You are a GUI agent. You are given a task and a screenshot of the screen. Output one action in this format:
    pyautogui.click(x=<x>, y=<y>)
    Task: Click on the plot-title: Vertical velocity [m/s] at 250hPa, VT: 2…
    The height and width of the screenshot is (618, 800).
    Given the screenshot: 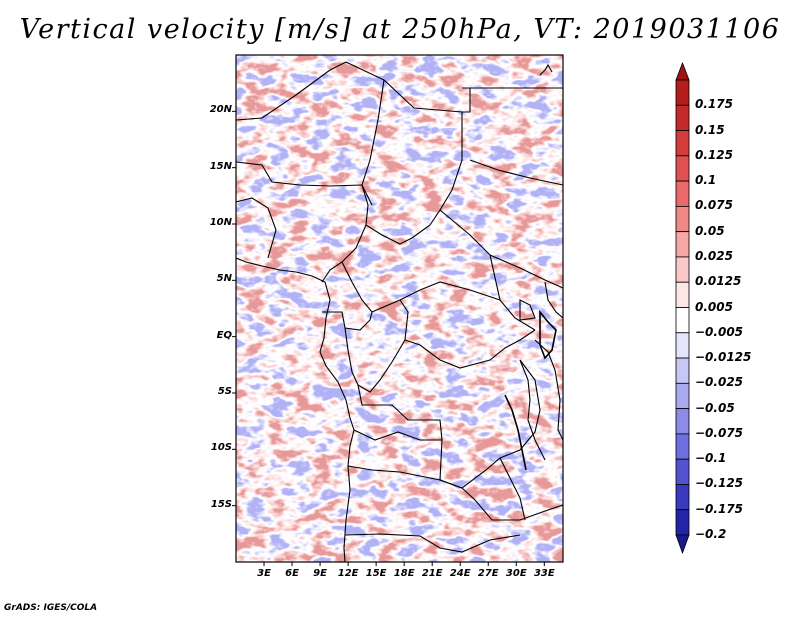 What is the action you would take?
    pyautogui.click(x=400, y=29)
    